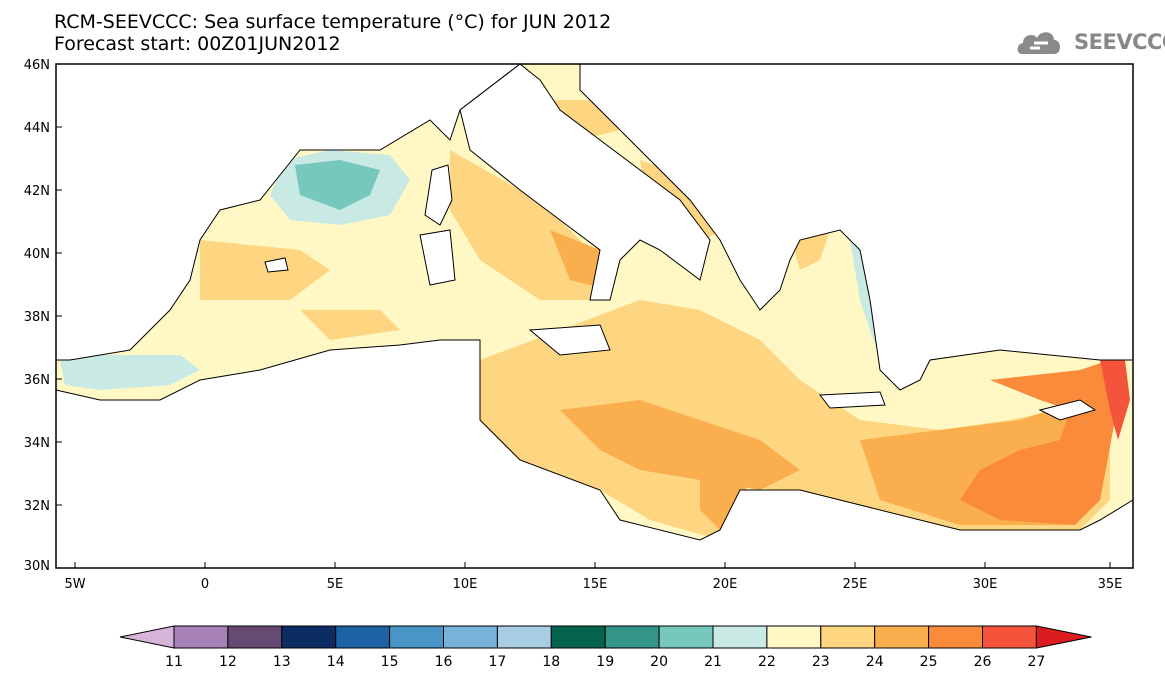  What do you see at coordinates (551, 662) in the screenshot?
I see `colorbar-level-label: 18` at bounding box center [551, 662].